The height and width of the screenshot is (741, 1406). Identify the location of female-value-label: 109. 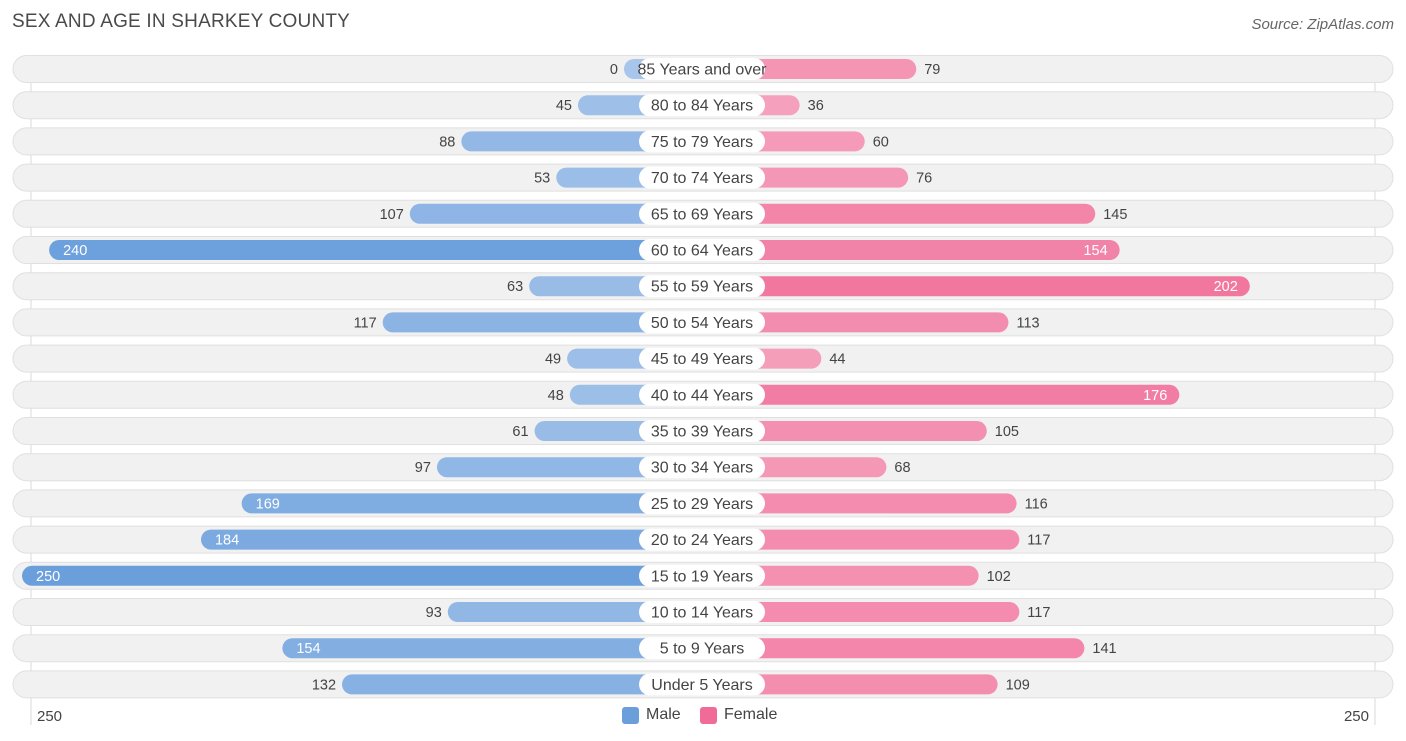
(1018, 685).